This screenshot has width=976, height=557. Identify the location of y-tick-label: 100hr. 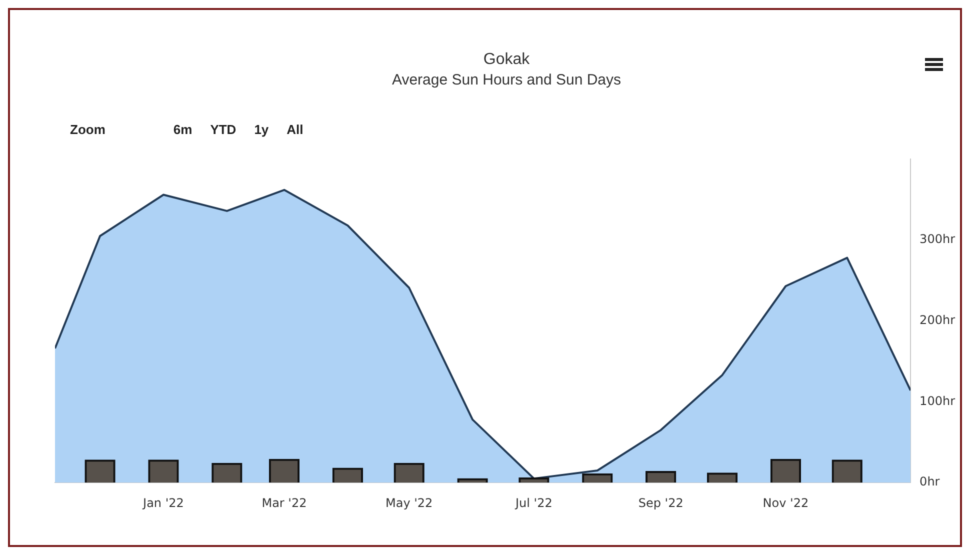
(938, 401).